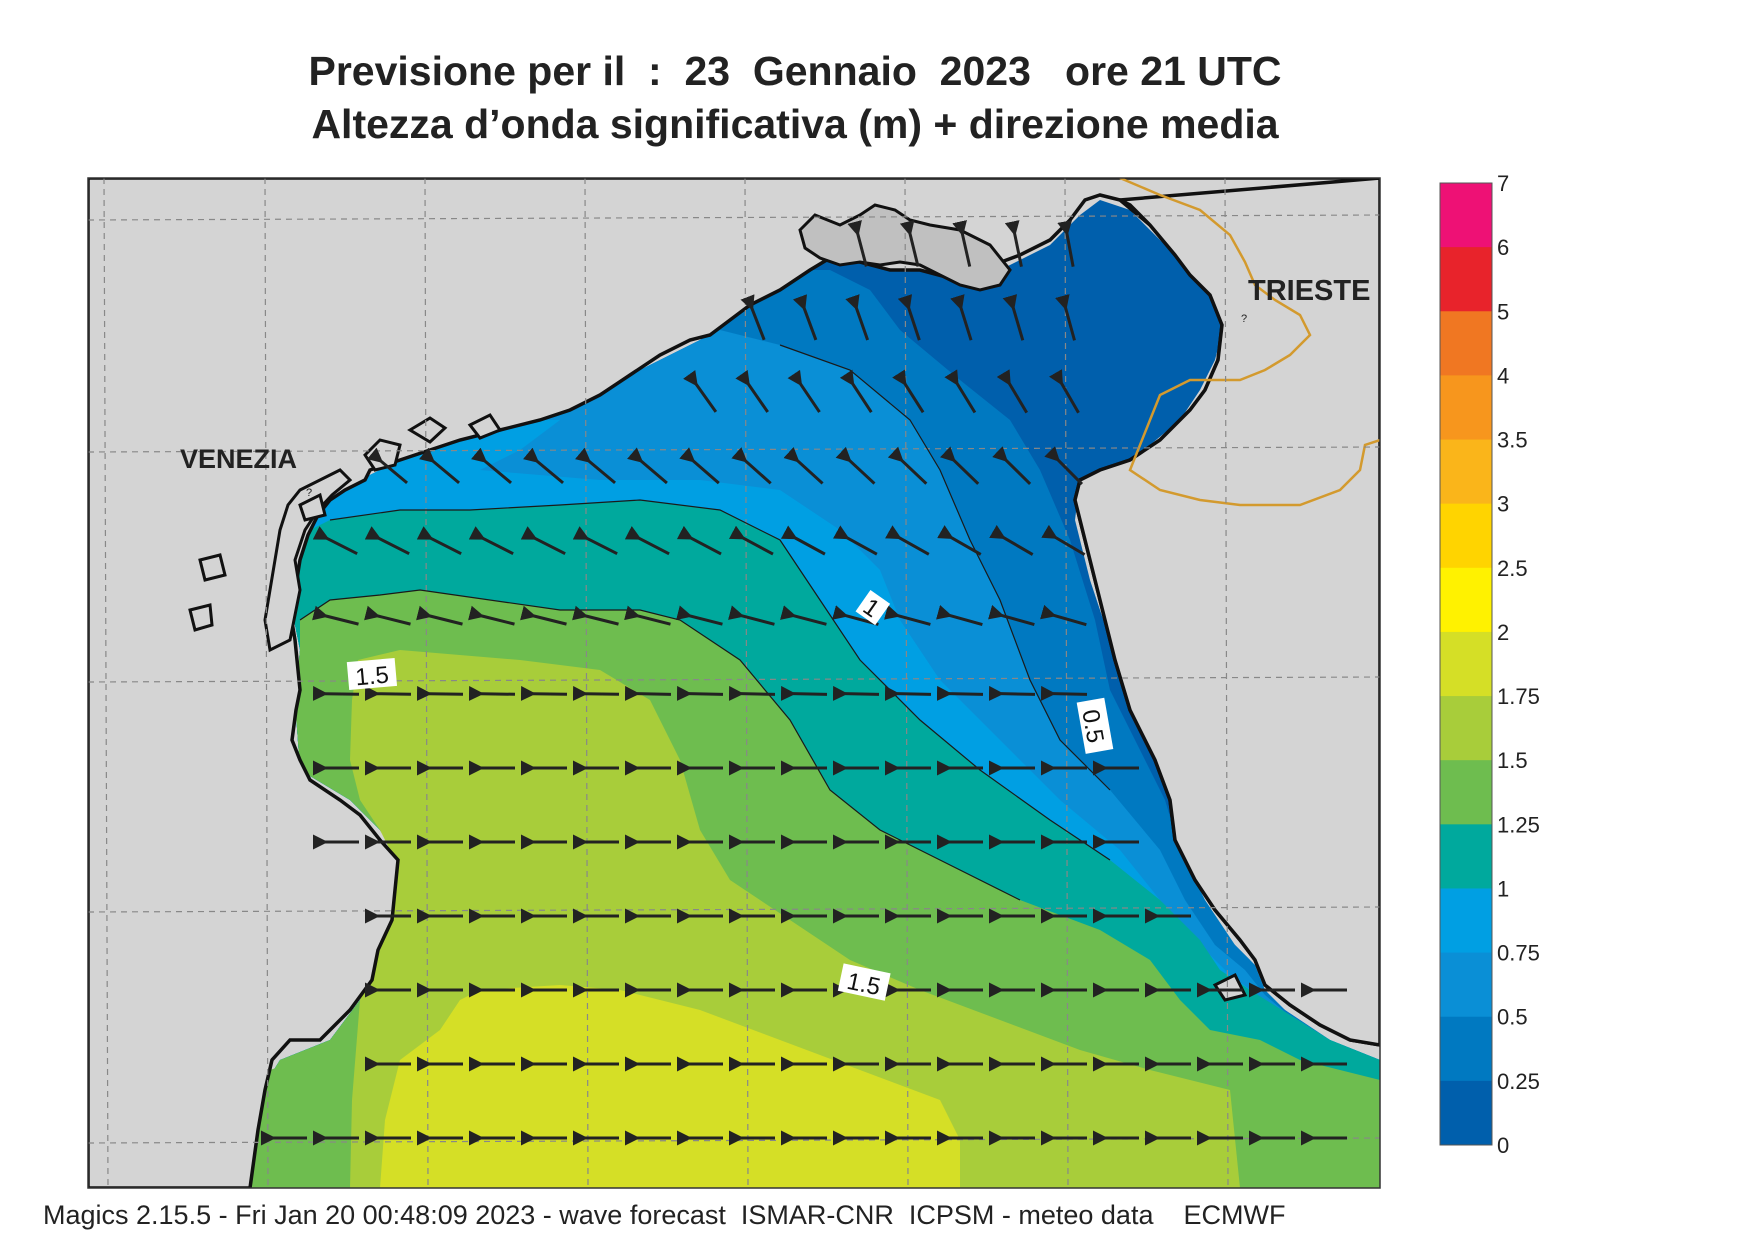 The height and width of the screenshot is (1242, 1755). What do you see at coordinates (238, 459) in the screenshot?
I see `place-label-venezia: VENEZIA` at bounding box center [238, 459].